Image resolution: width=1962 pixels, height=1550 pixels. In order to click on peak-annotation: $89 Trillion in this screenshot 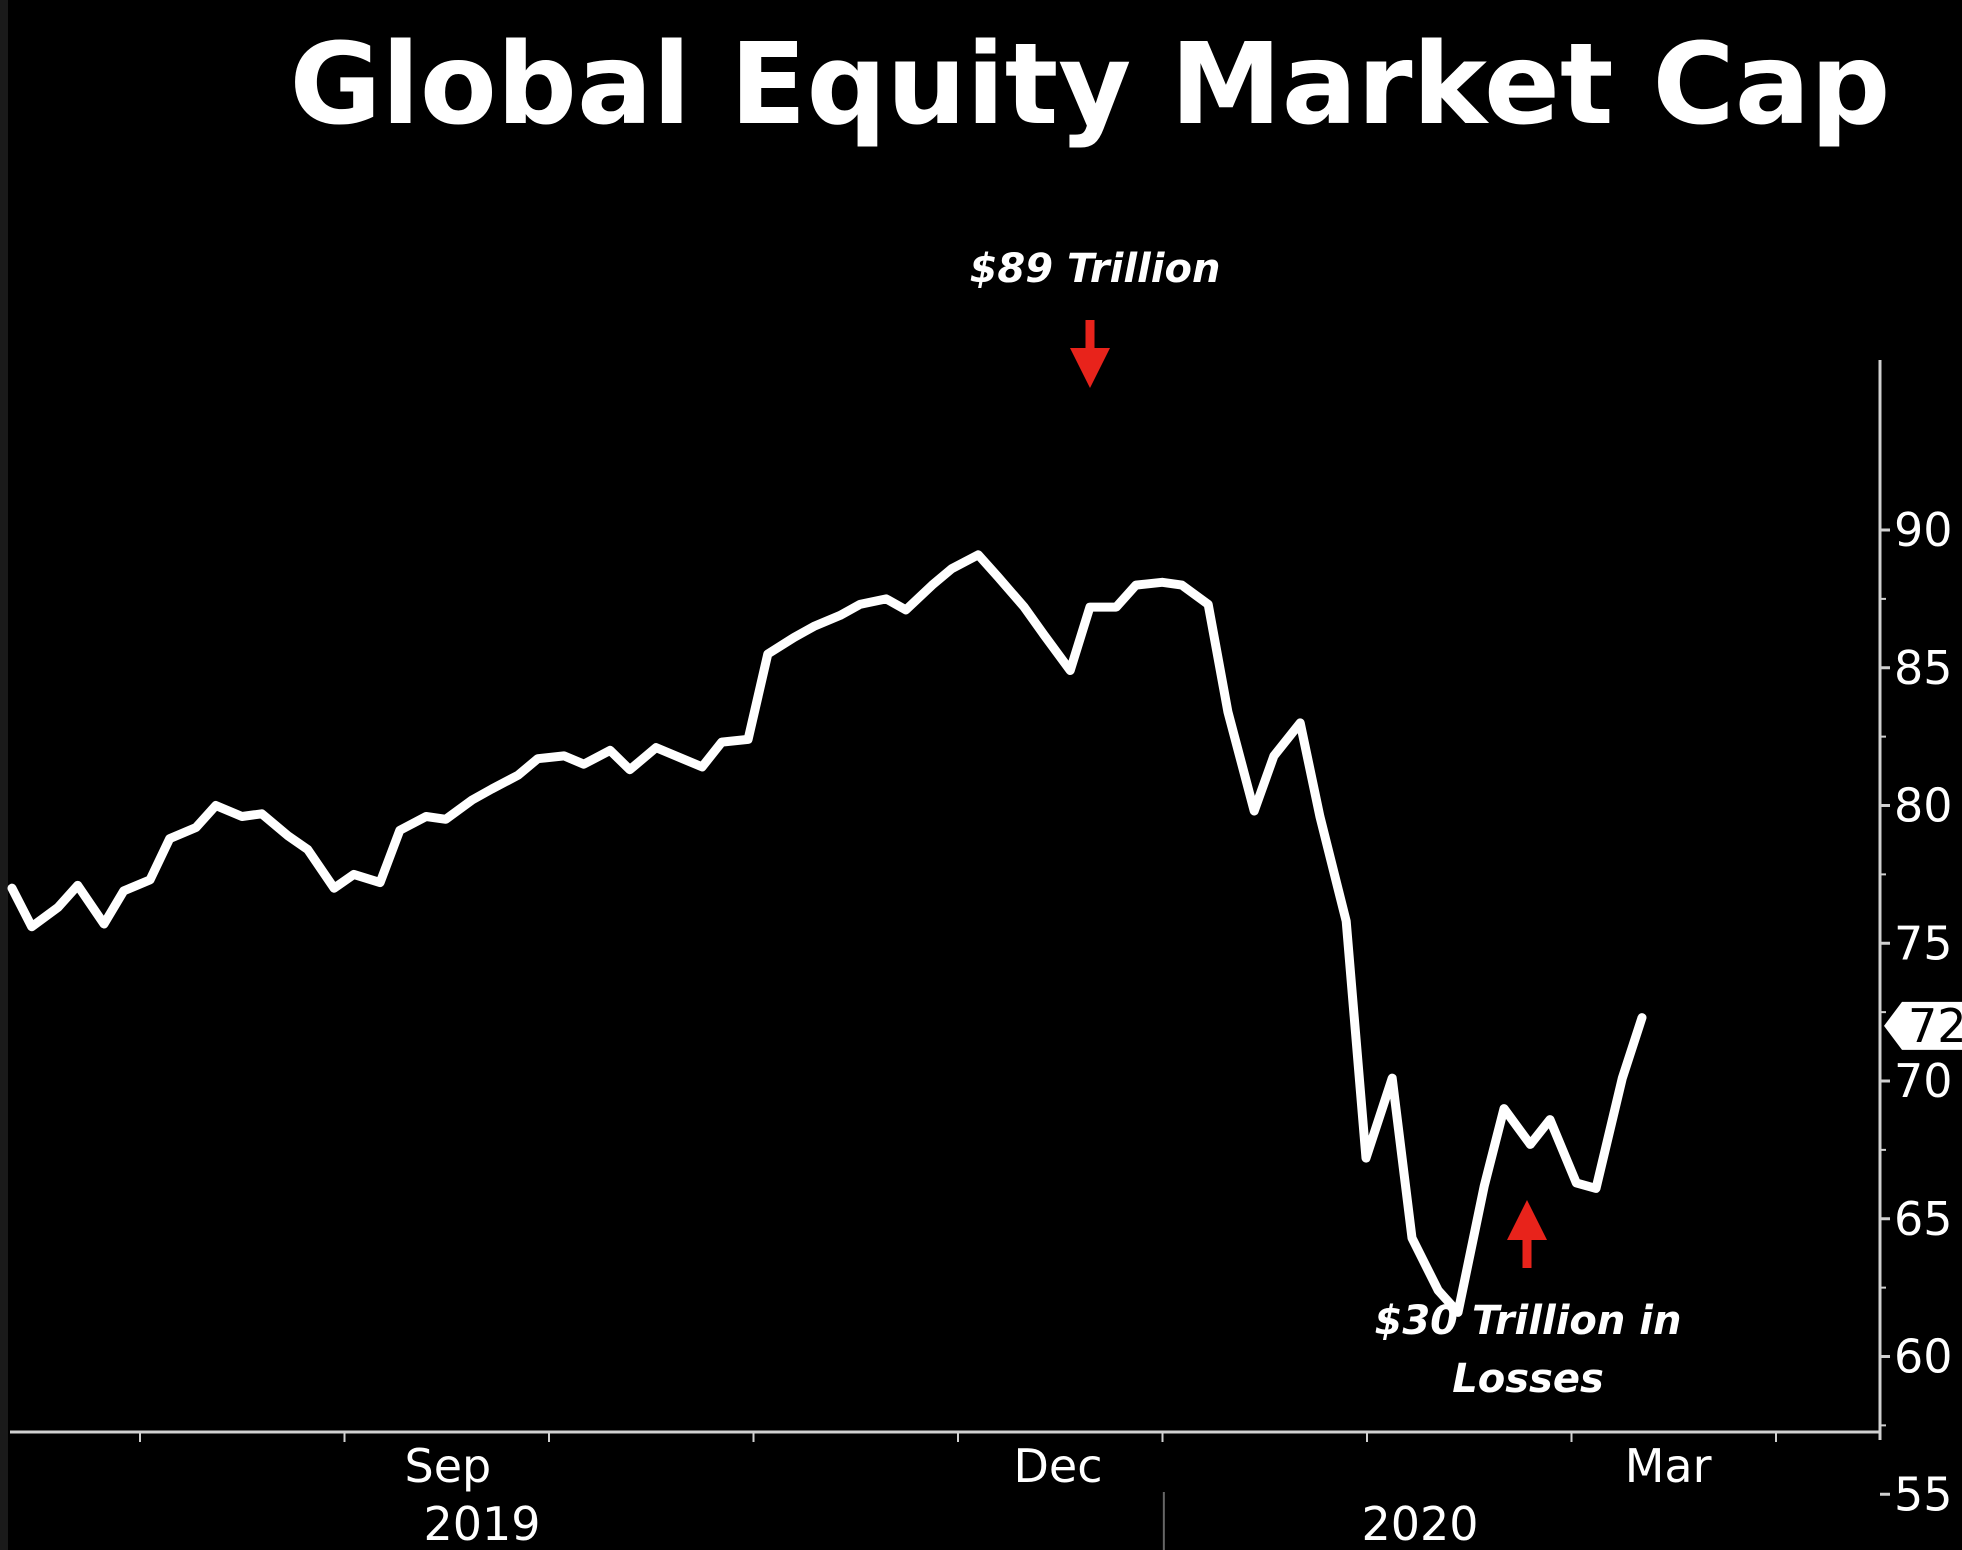, I will do `click(1095, 269)`.